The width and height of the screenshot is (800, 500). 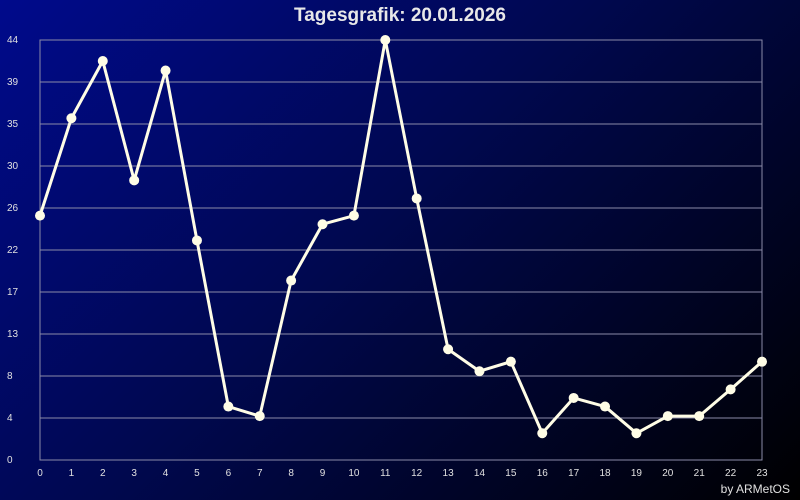 What do you see at coordinates (323, 473) in the screenshot?
I see `x-tick-label: 9` at bounding box center [323, 473].